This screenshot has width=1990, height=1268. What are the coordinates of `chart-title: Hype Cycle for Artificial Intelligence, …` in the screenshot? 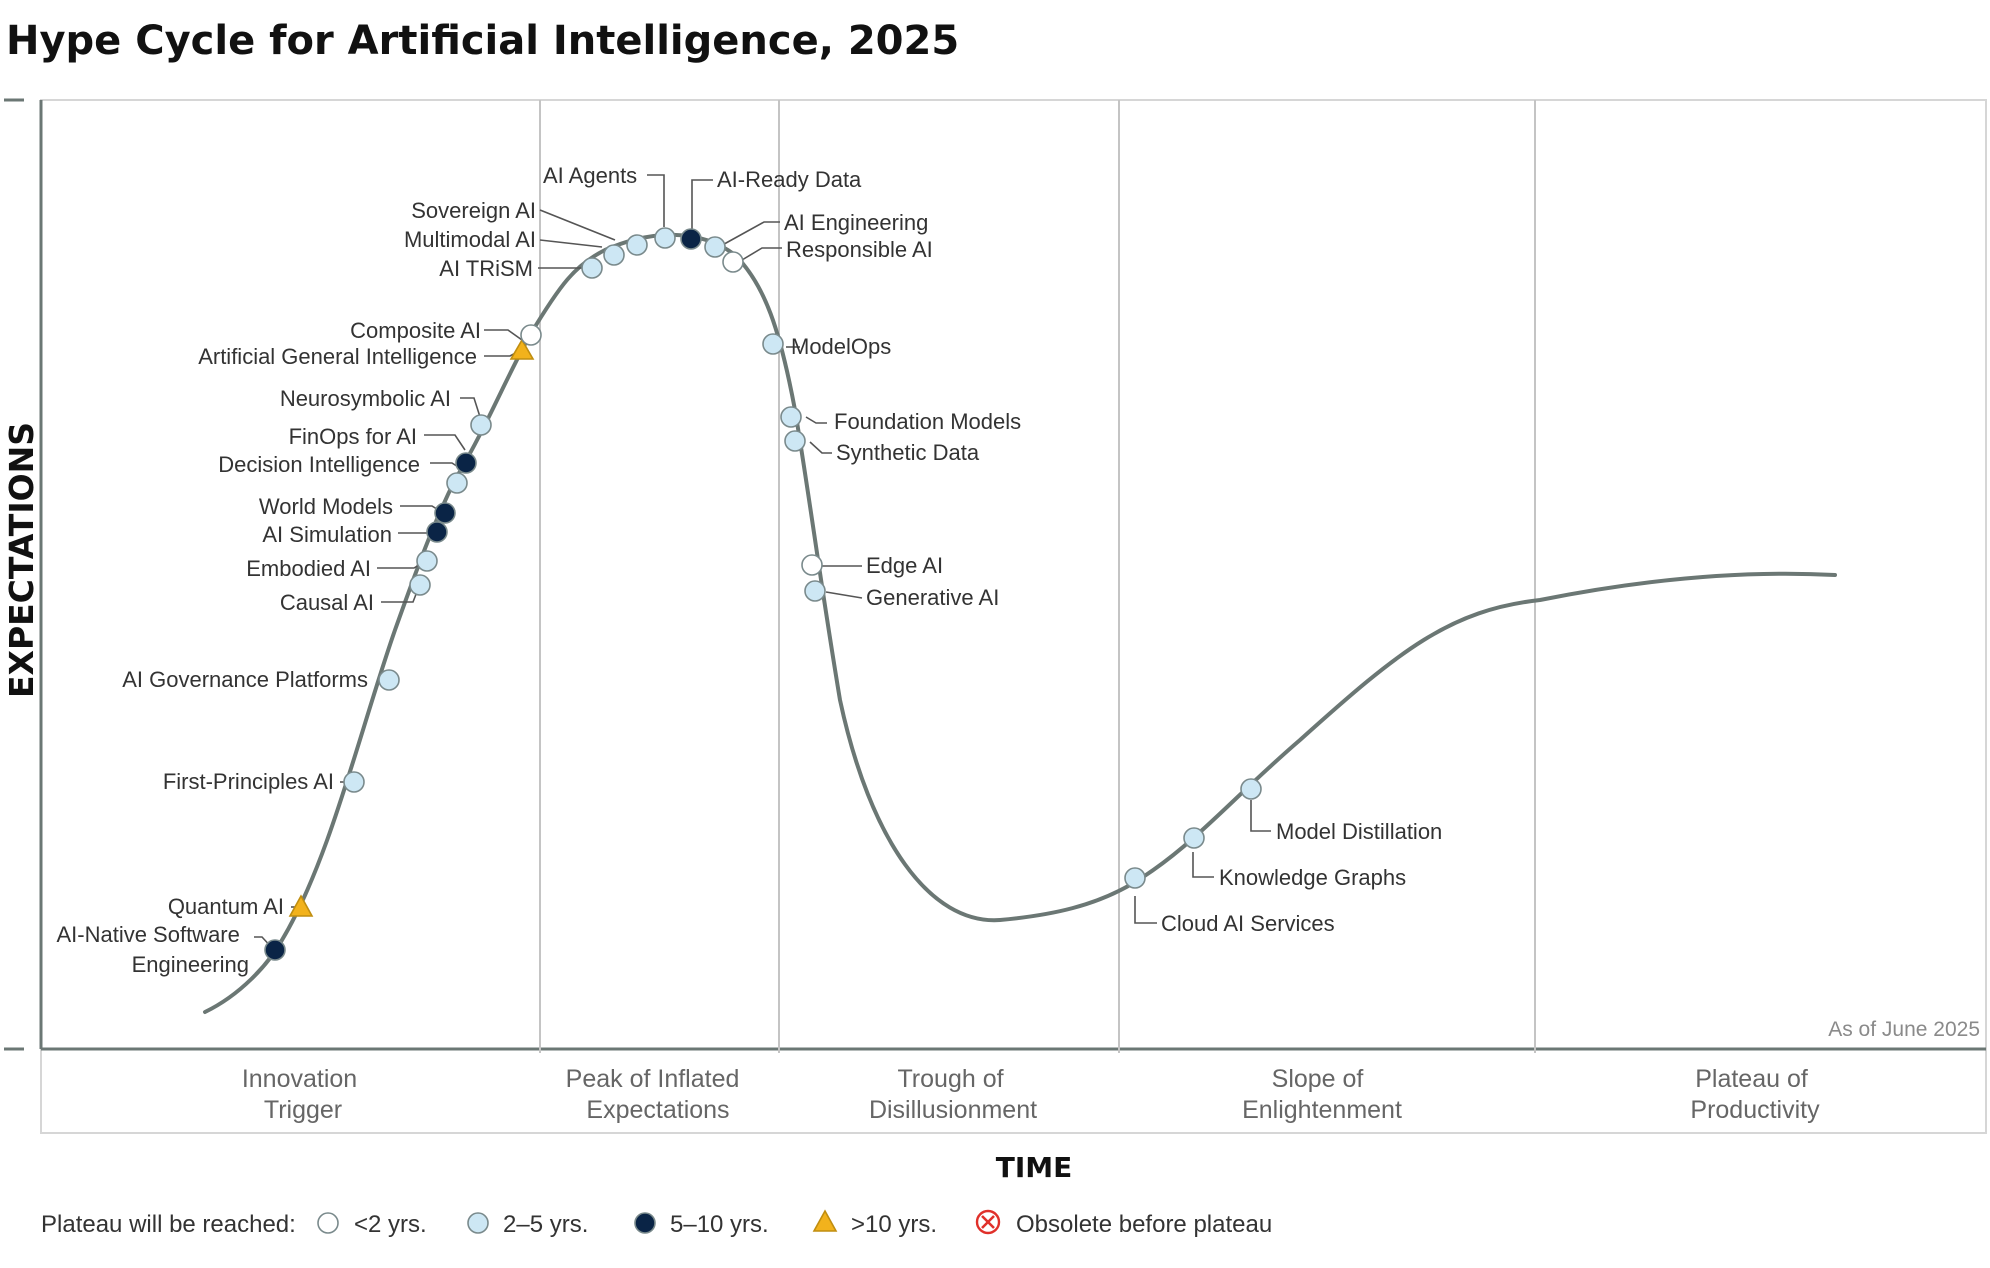 It's located at (483, 41).